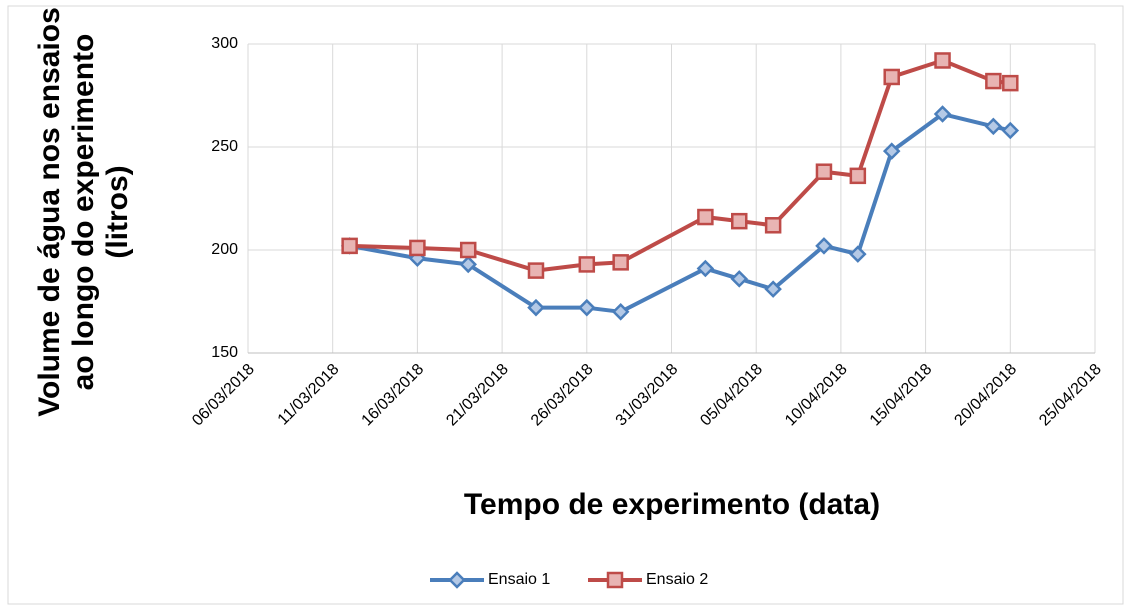 This screenshot has width=1131, height=615. Describe the element at coordinates (519, 579) in the screenshot. I see `legend-label: Ensaio 1` at that location.